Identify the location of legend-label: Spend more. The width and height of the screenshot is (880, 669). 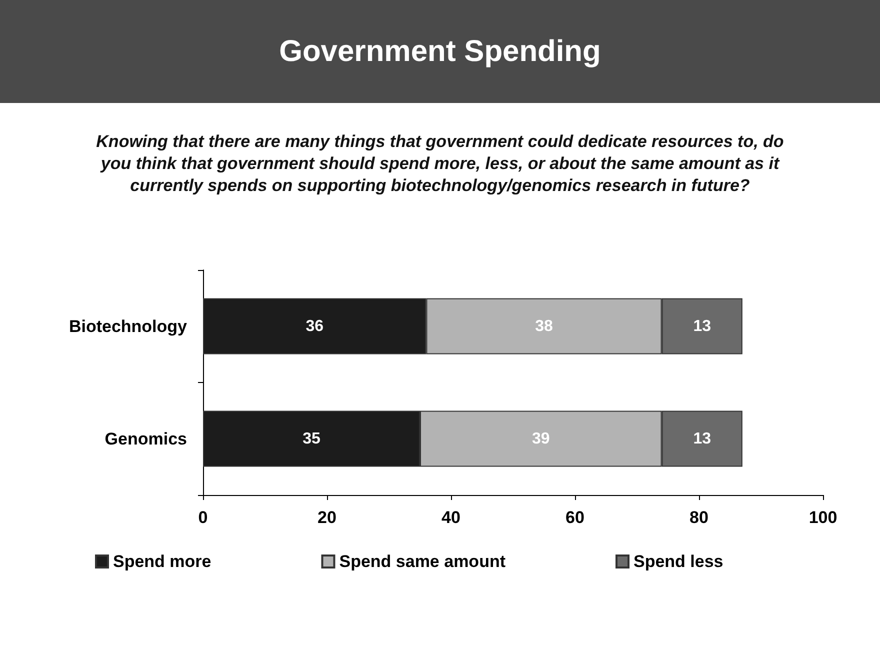
(162, 561).